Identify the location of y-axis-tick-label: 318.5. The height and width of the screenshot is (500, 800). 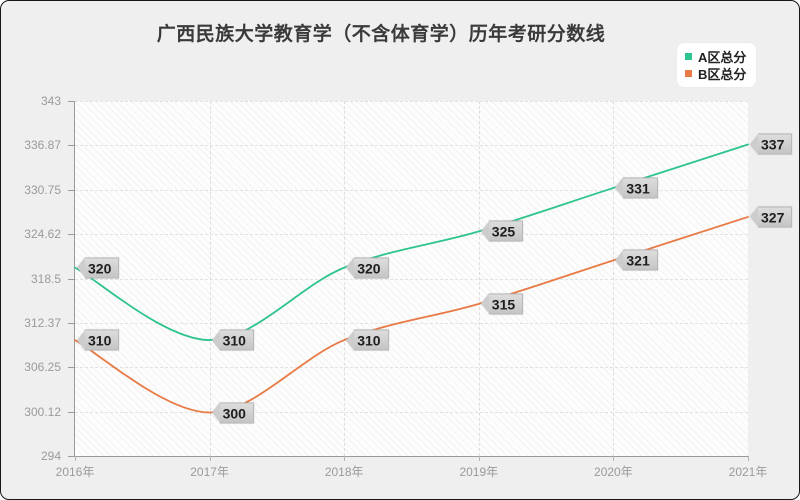
(45, 278).